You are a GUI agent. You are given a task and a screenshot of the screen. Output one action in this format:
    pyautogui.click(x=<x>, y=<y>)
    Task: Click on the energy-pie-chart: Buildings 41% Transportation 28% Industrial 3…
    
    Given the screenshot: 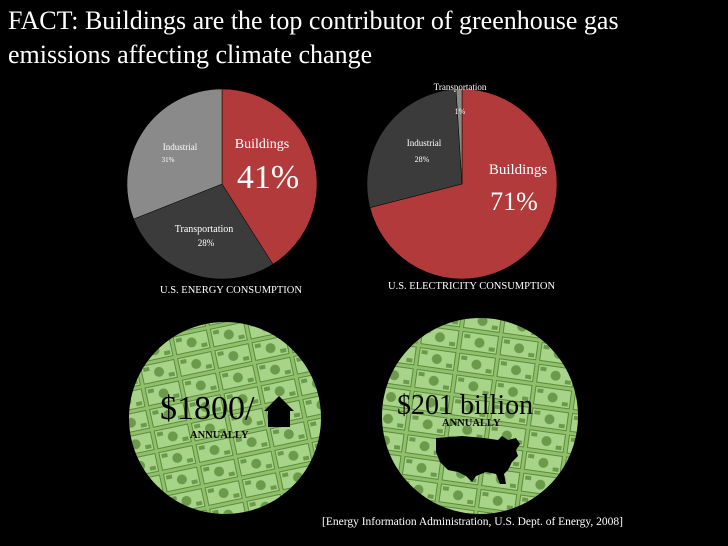 What is the action you would take?
    pyautogui.click(x=222, y=184)
    